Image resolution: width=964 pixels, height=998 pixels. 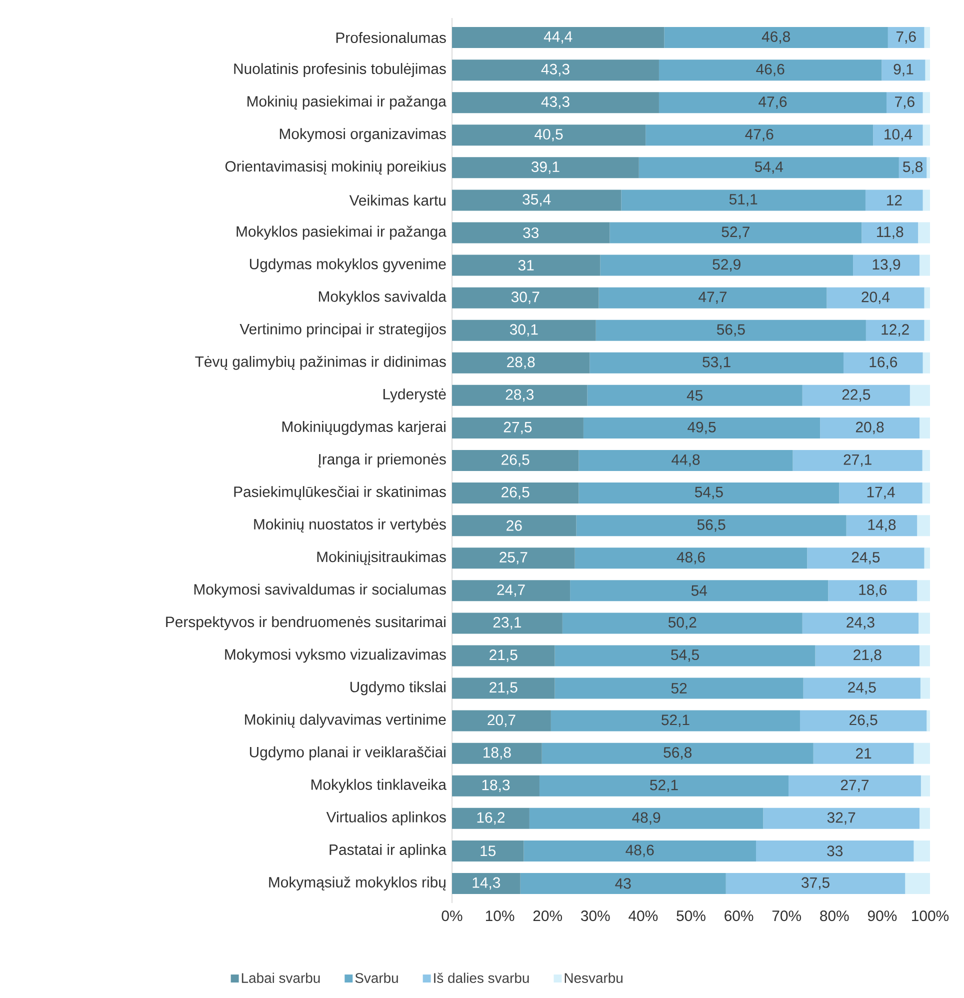 I want to click on y-tick-label: Lyderystė, so click(x=414, y=395).